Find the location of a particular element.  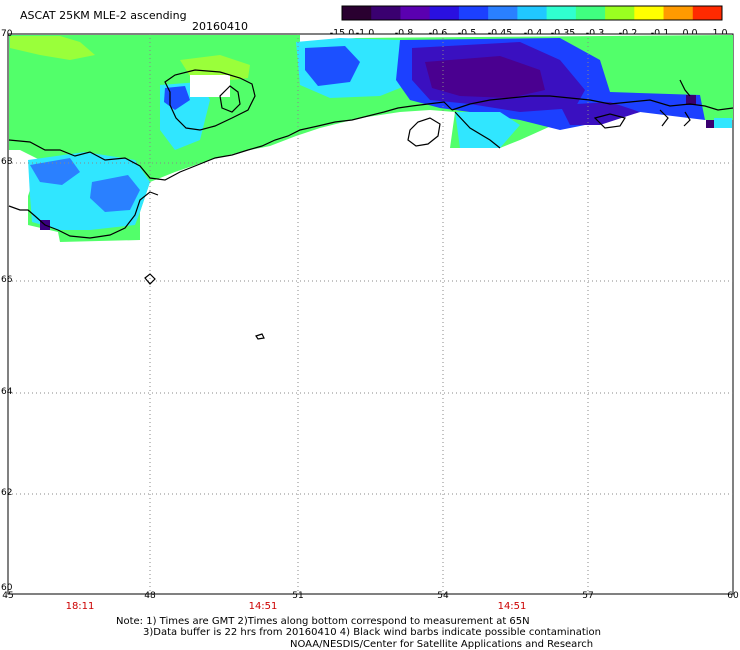

swath-purple-core is located at coordinates (485, 77).